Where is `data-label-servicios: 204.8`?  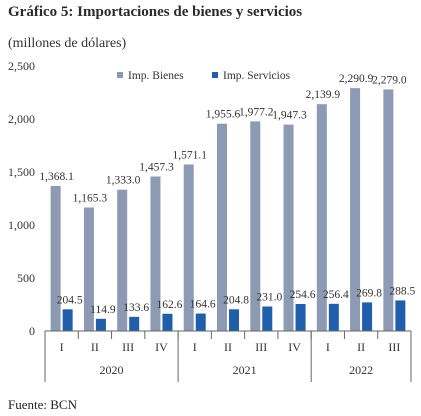 data-label-servicios: 204.8 is located at coordinates (236, 300).